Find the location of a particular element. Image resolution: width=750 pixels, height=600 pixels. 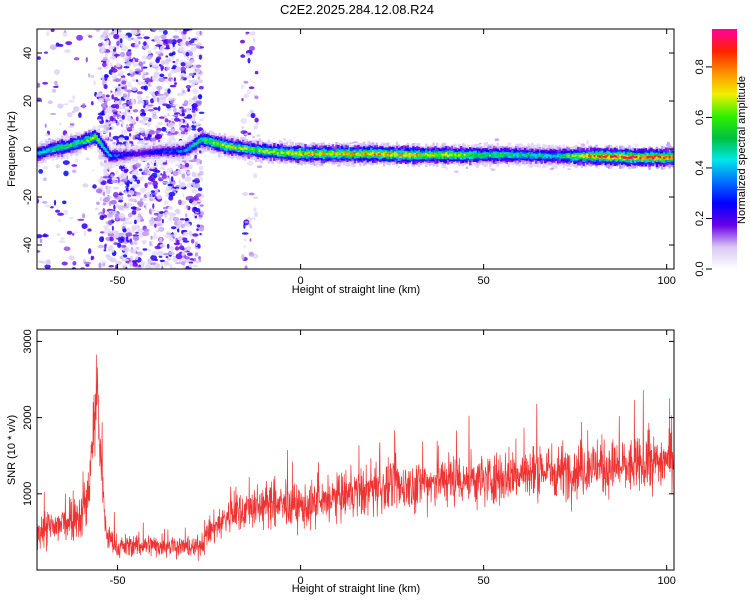

spectrogram-x-tick-label: -50 is located at coordinates (118, 281).